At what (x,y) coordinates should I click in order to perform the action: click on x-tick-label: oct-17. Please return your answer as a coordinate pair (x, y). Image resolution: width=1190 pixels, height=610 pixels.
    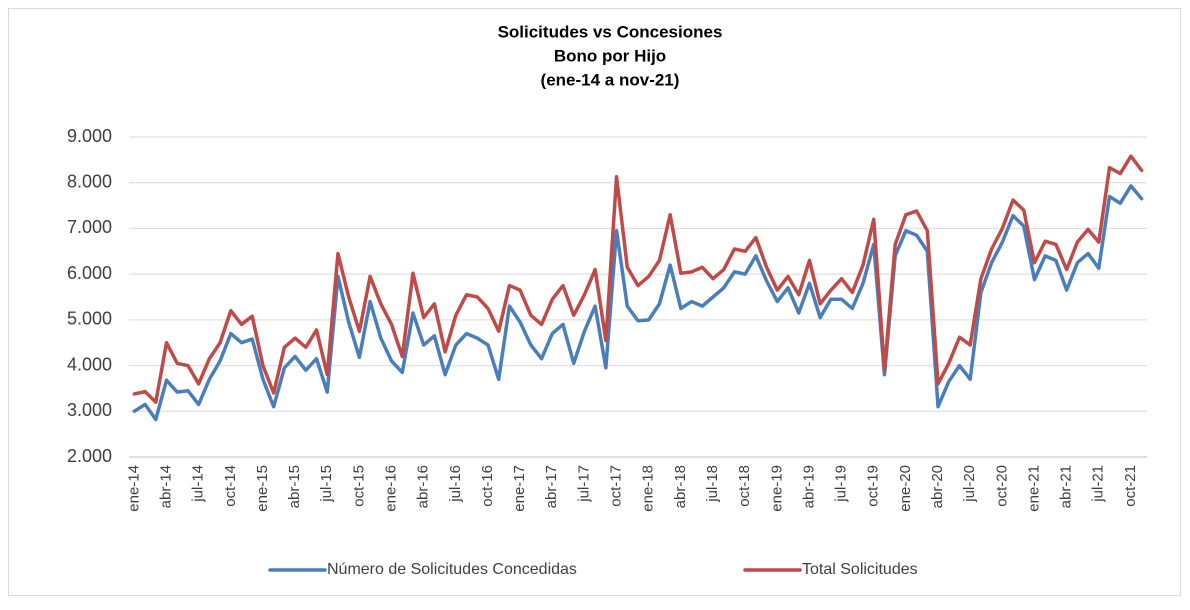
    Looking at the image, I should click on (616, 486).